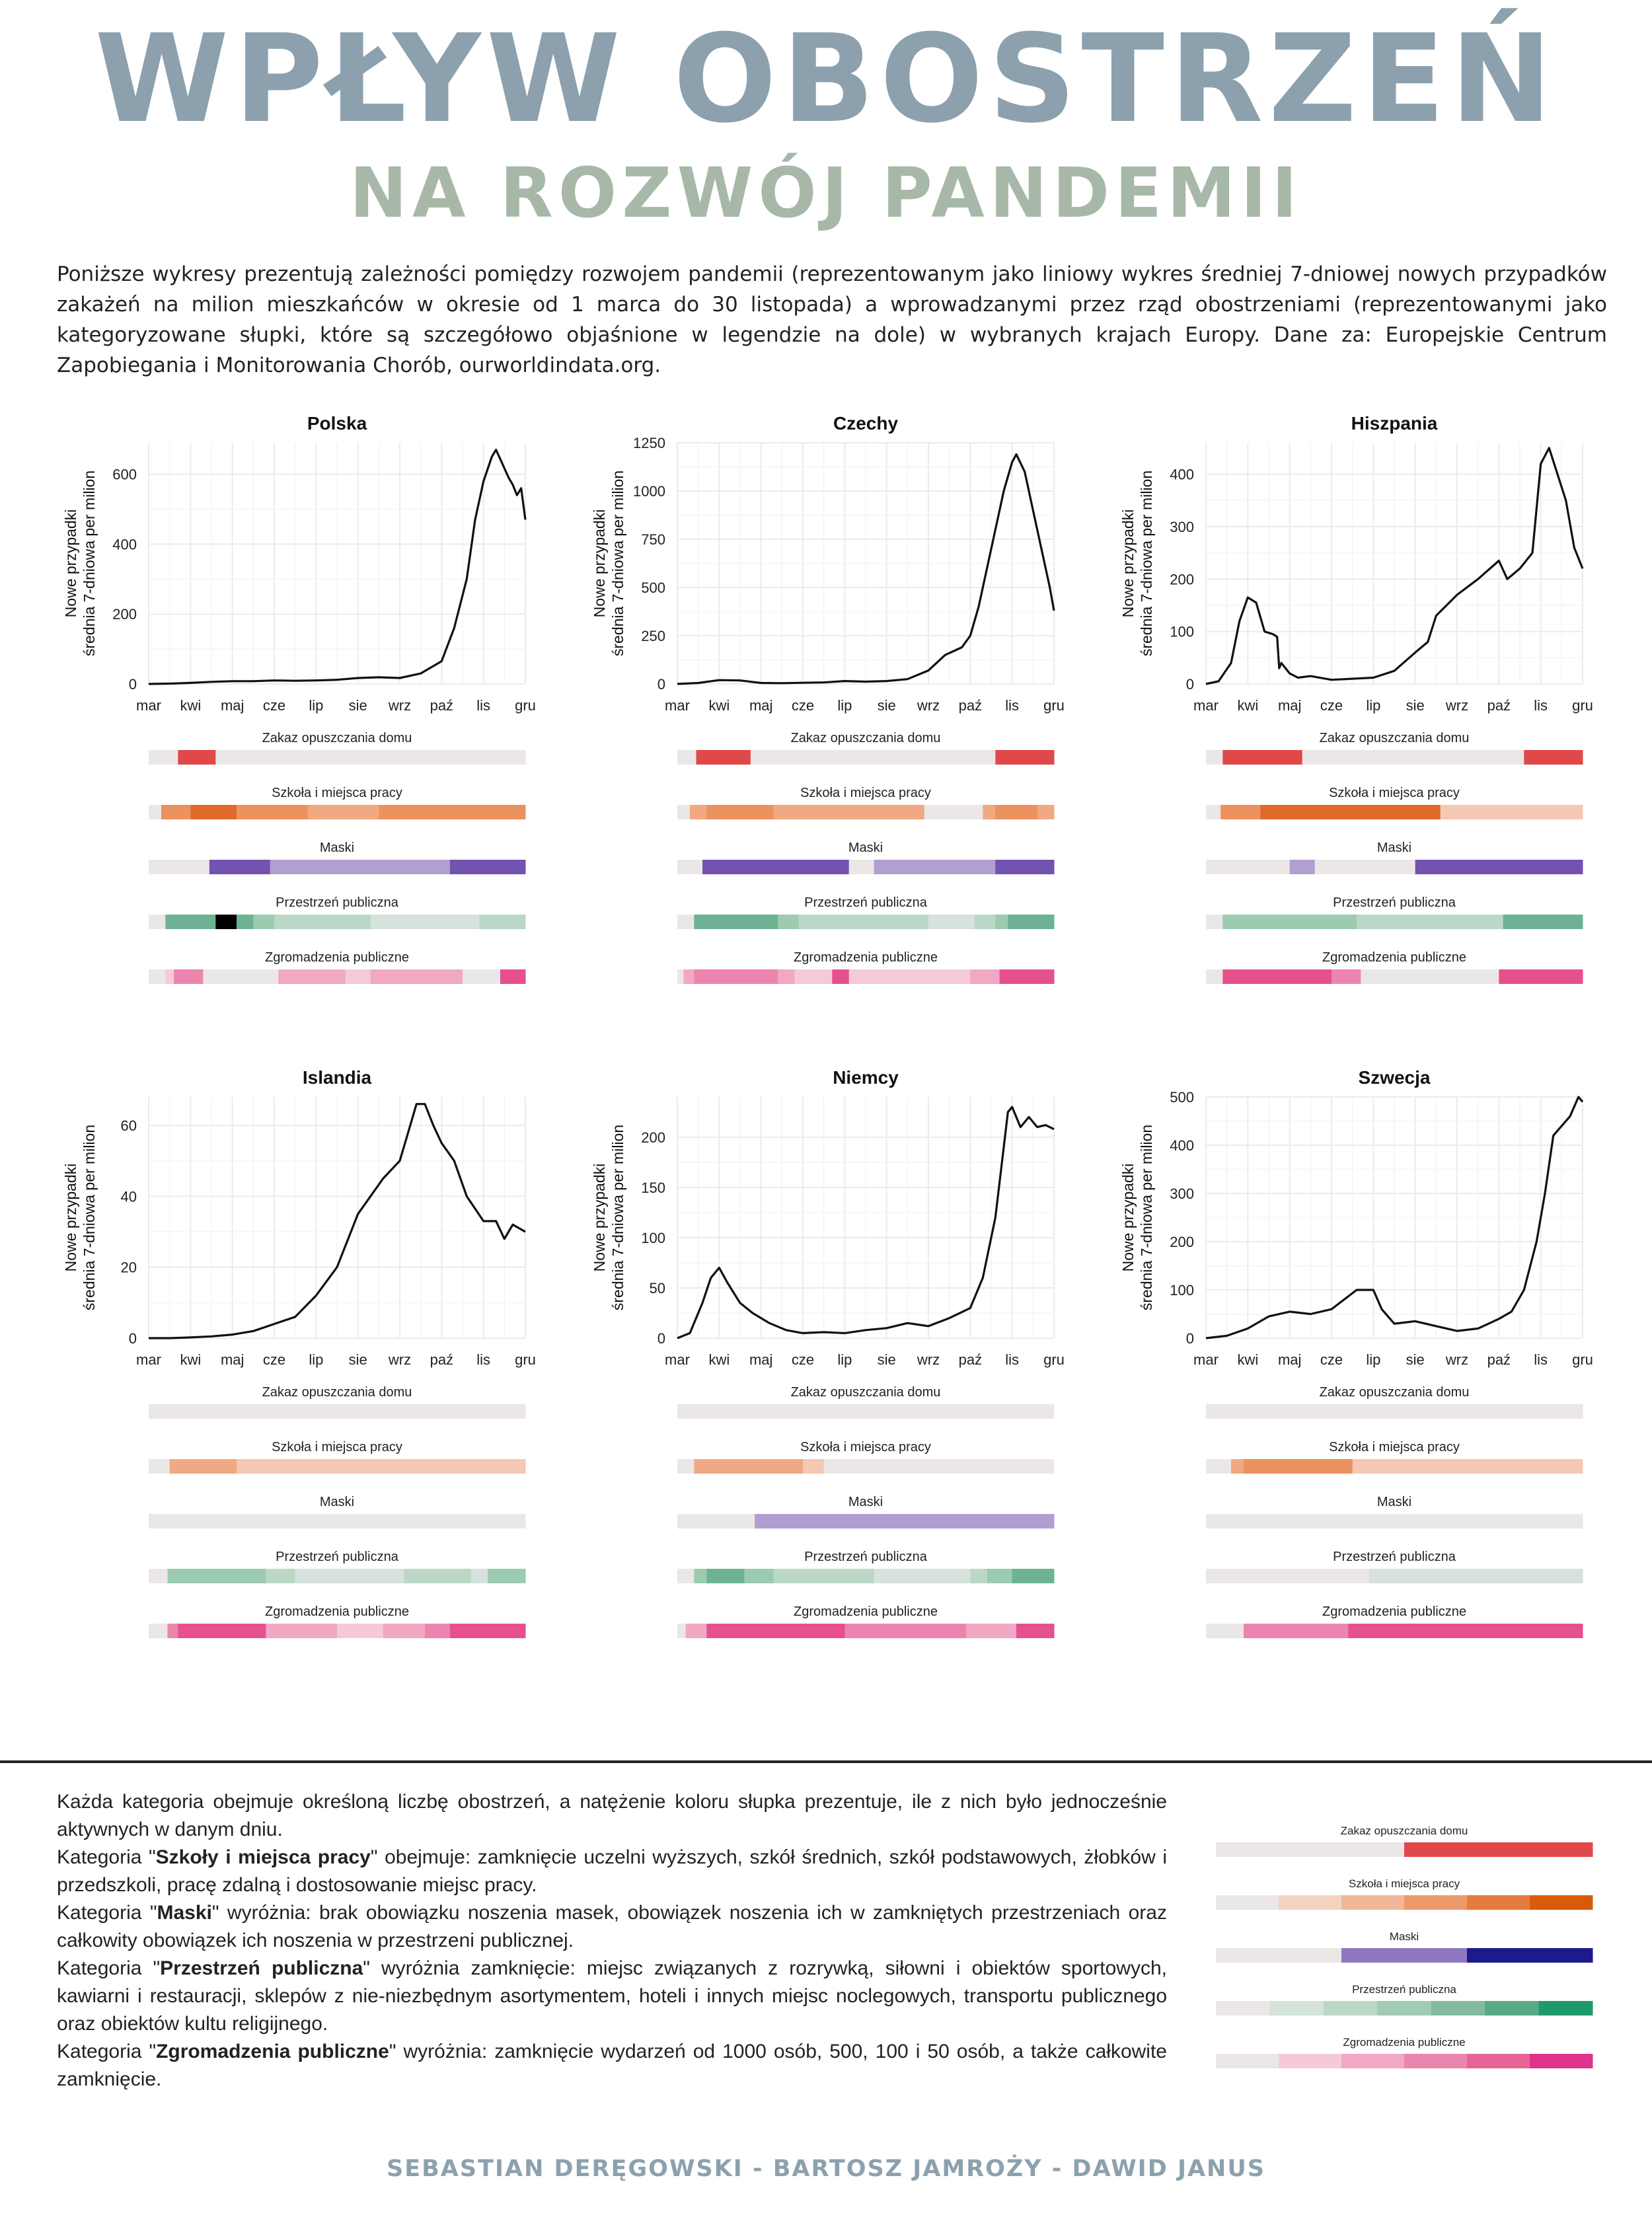  What do you see at coordinates (649, 443) in the screenshot?
I see `y-tick-label: 1250` at bounding box center [649, 443].